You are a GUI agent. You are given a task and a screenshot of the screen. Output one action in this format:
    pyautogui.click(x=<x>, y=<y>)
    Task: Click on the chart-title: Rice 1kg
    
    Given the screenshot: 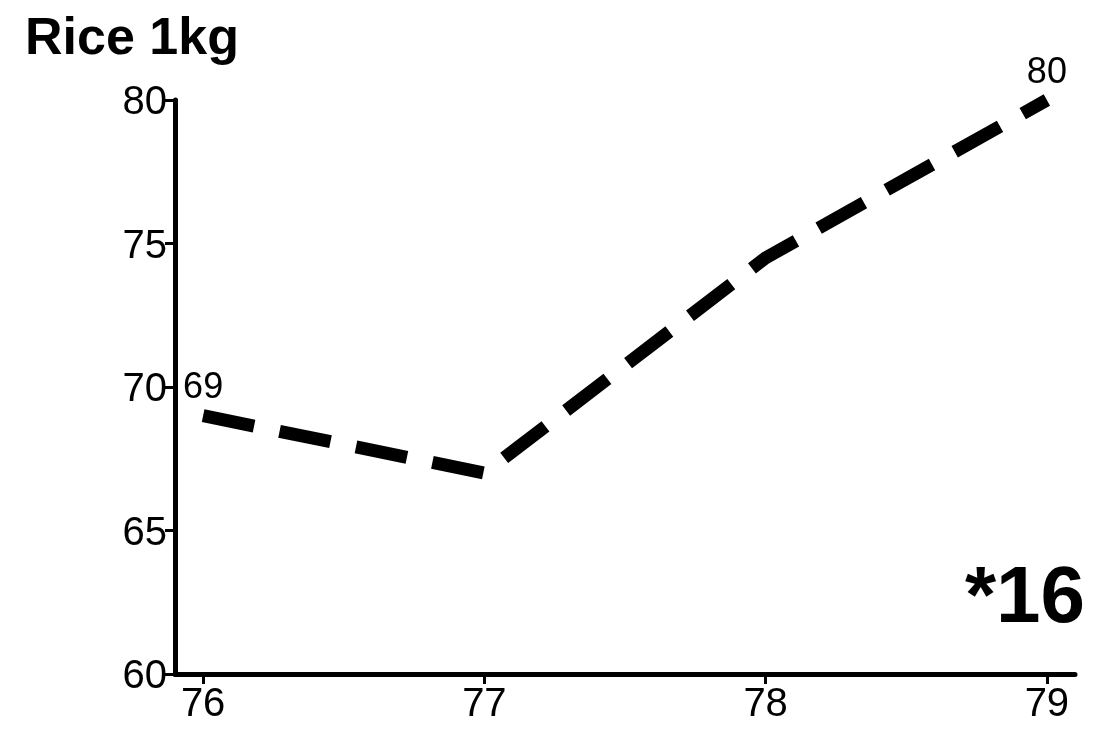 What is the action you would take?
    pyautogui.click(x=132, y=36)
    